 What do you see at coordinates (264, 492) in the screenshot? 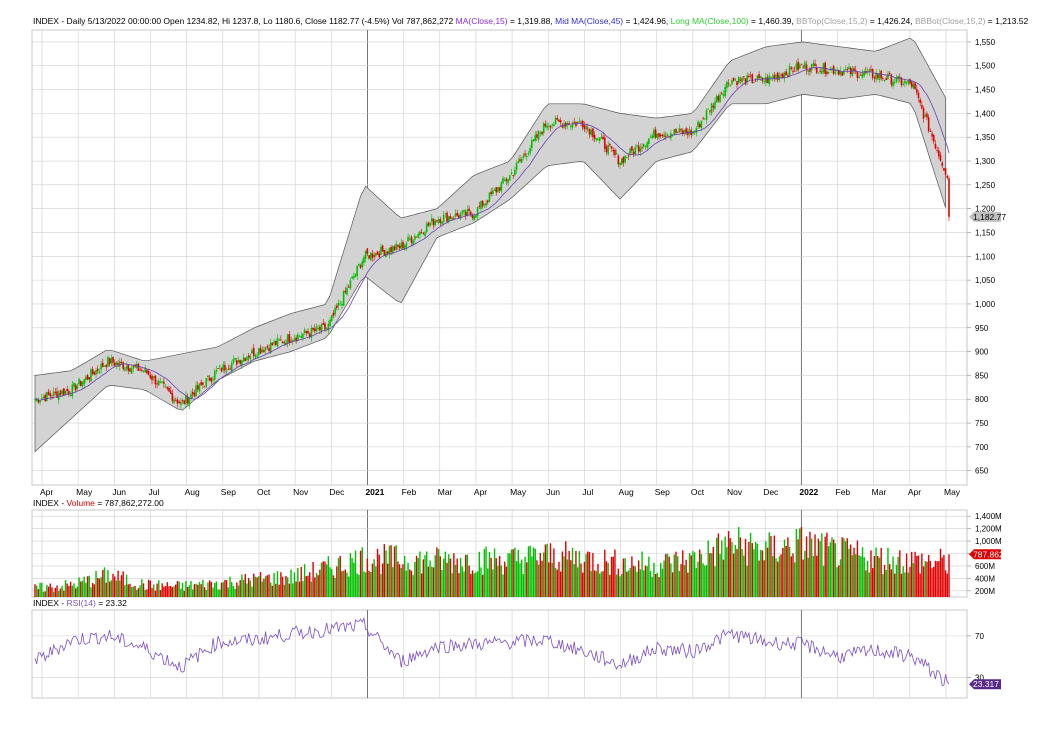
I see `x-tick-label: Oct` at bounding box center [264, 492].